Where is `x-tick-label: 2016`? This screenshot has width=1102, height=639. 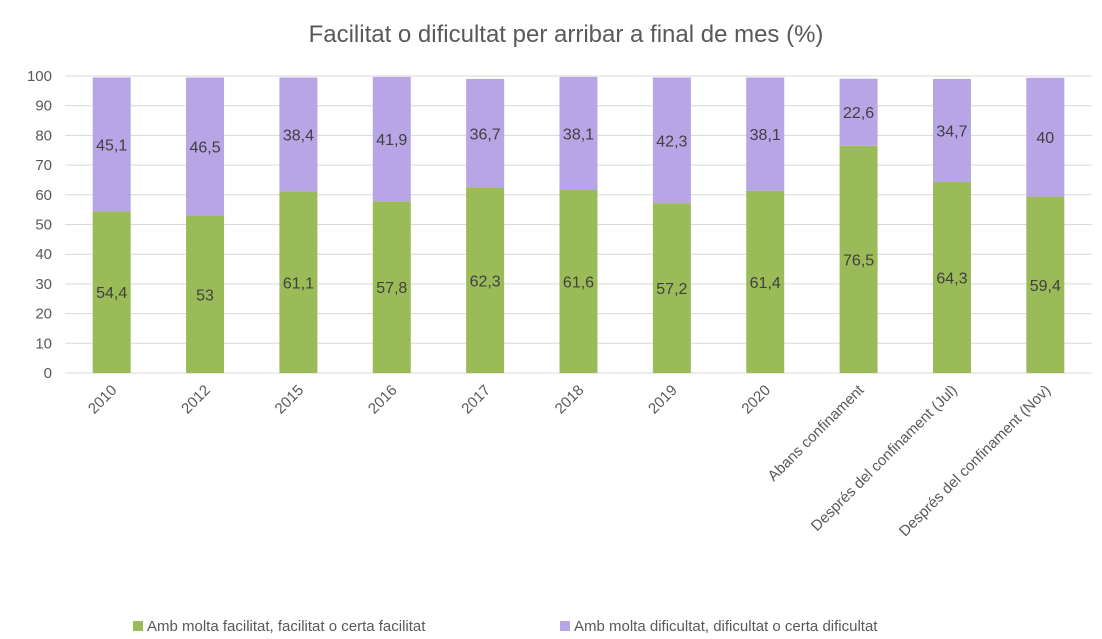
x-tick-label: 2016 is located at coordinates (383, 400).